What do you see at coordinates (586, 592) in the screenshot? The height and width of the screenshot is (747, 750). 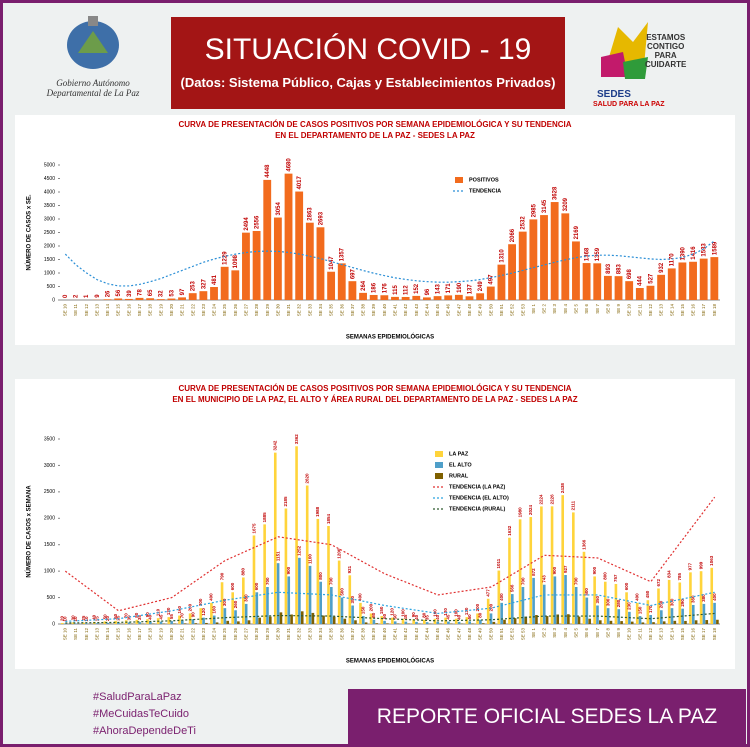 I see `data-label: 500` at bounding box center [586, 592].